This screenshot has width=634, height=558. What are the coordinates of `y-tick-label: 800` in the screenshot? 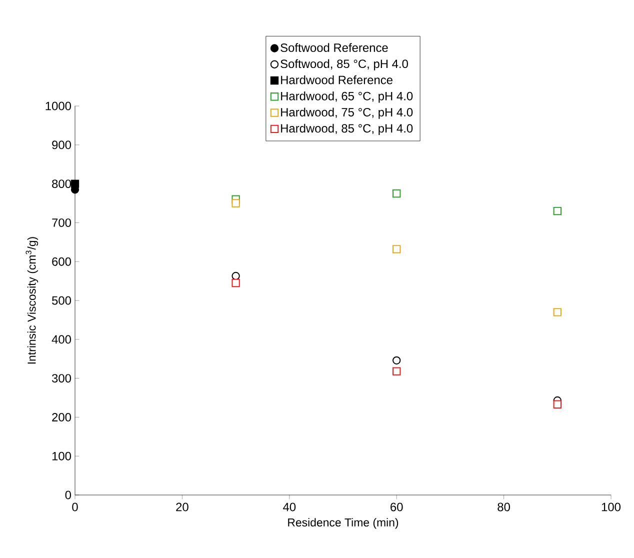 It's located at (62, 184).